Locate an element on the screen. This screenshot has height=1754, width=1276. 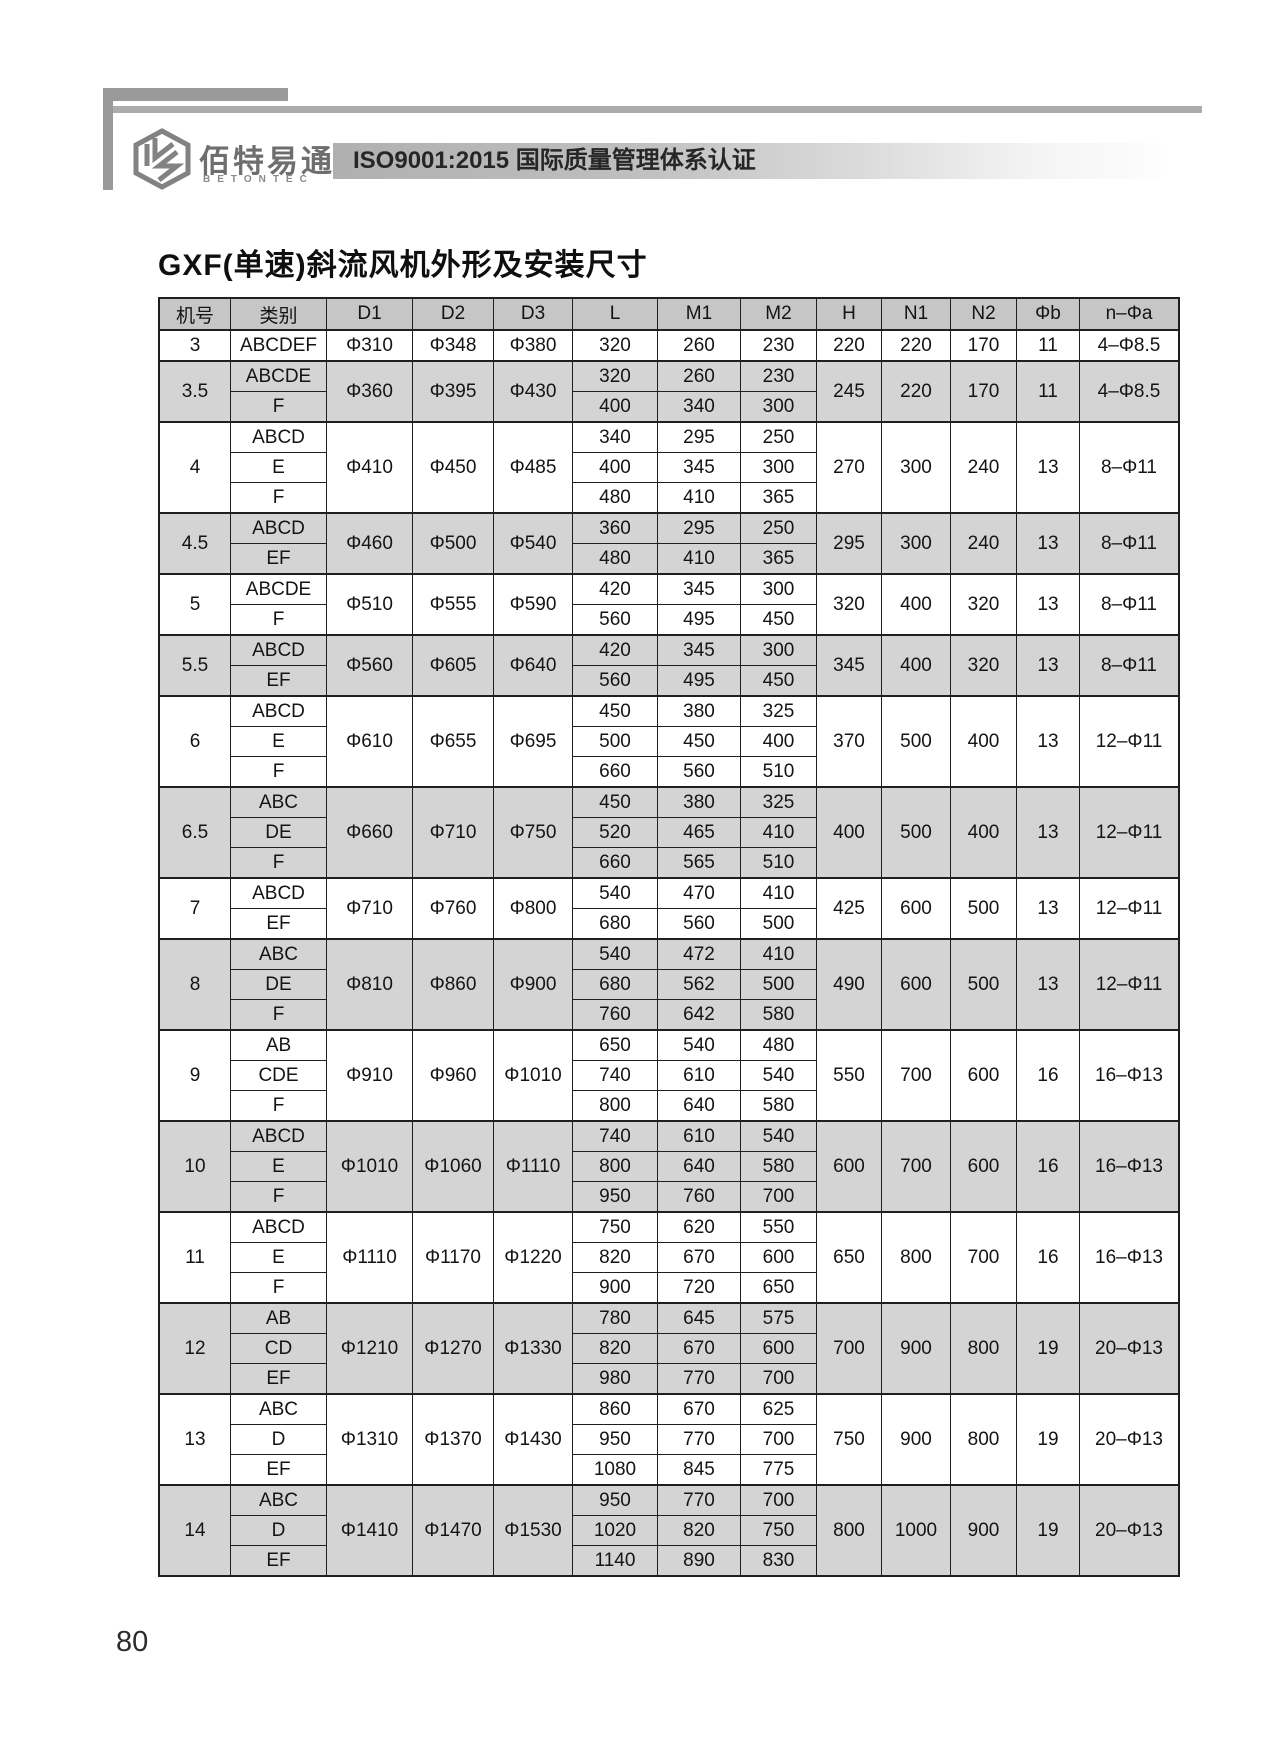
m2-cell: 400 is located at coordinates (778, 741).